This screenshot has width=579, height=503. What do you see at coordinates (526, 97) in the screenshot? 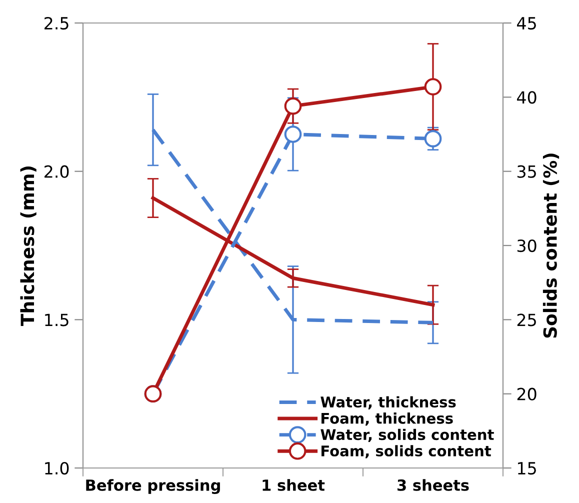
I see `y2-tick-label: 40` at bounding box center [526, 97].